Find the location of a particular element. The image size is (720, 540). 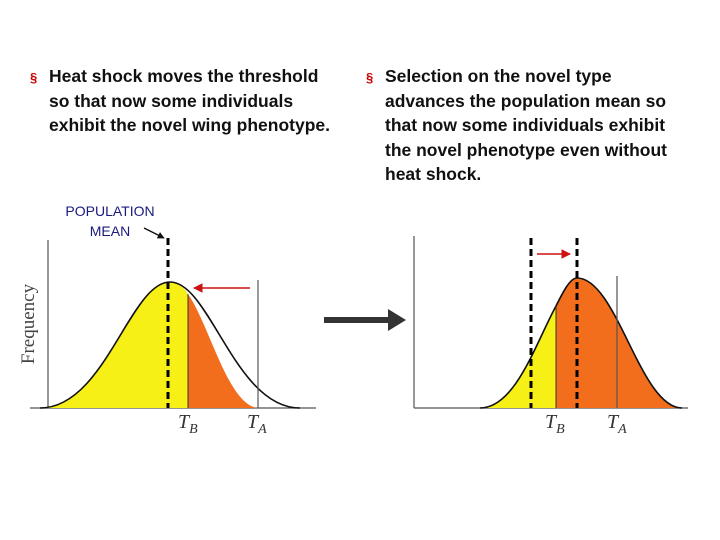

right-curve-outline is located at coordinates (581, 343).